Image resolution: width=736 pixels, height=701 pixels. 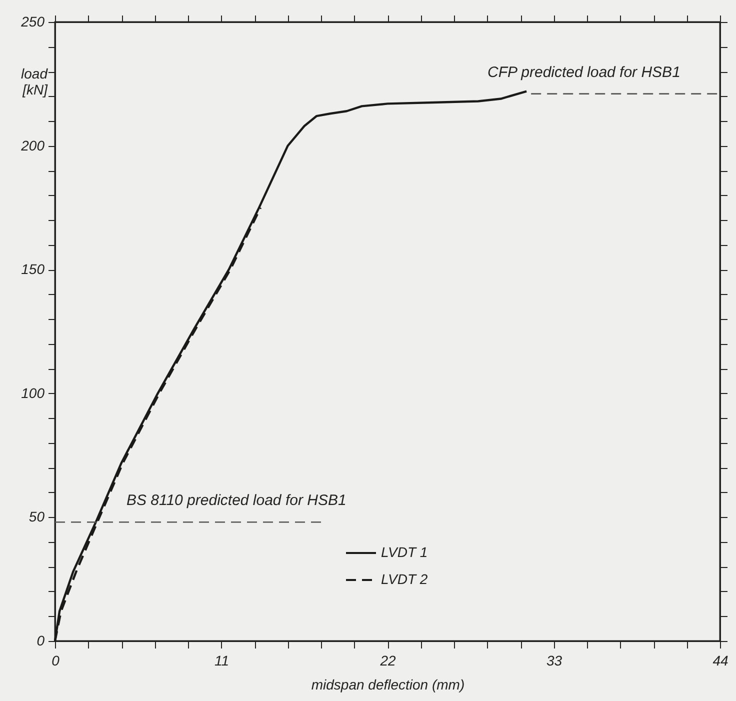 I want to click on y-axis-title: load [kN], so click(x=35, y=82).